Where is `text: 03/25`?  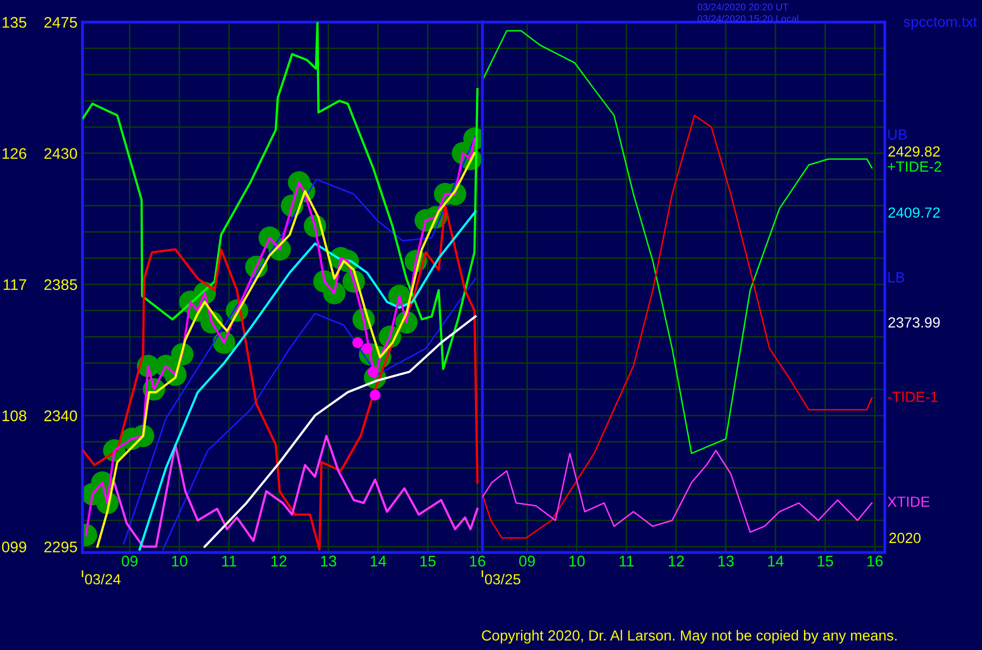 text: 03/25 is located at coordinates (502, 579).